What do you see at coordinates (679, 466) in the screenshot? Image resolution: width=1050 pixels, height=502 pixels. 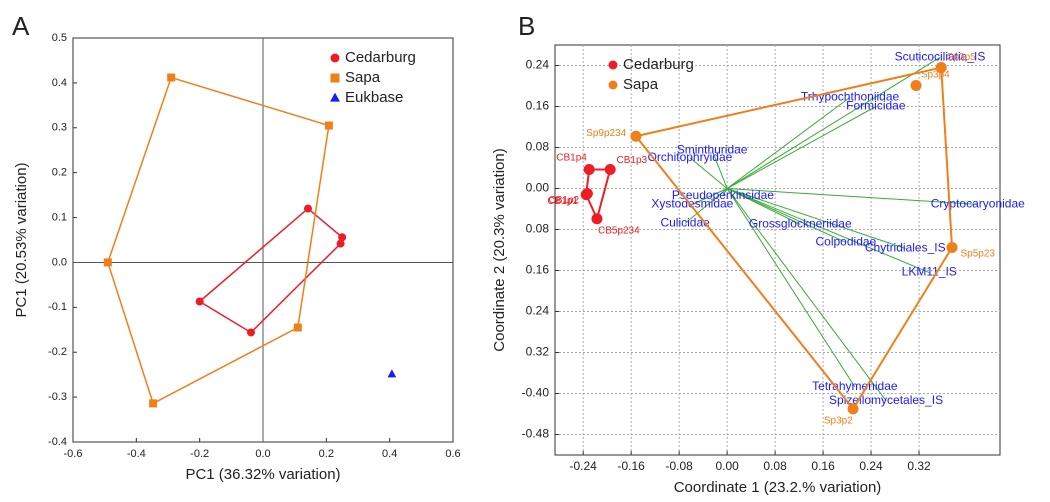 I see `x-tick-label: -0.08` at bounding box center [679, 466].